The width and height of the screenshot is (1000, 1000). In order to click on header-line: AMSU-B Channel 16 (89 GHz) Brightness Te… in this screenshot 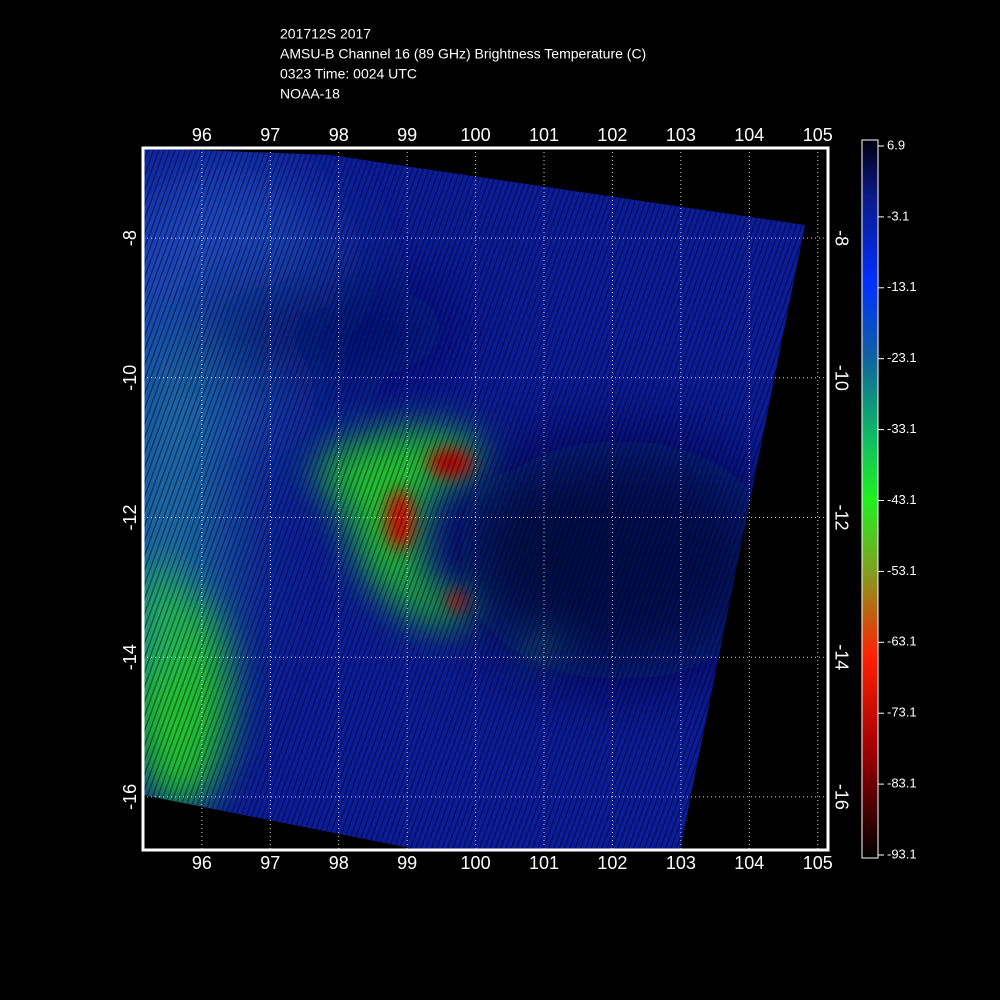, I will do `click(463, 54)`.